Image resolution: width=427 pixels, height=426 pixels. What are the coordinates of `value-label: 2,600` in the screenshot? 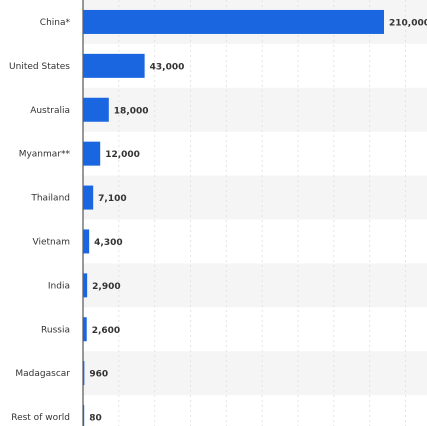 It's located at (106, 331).